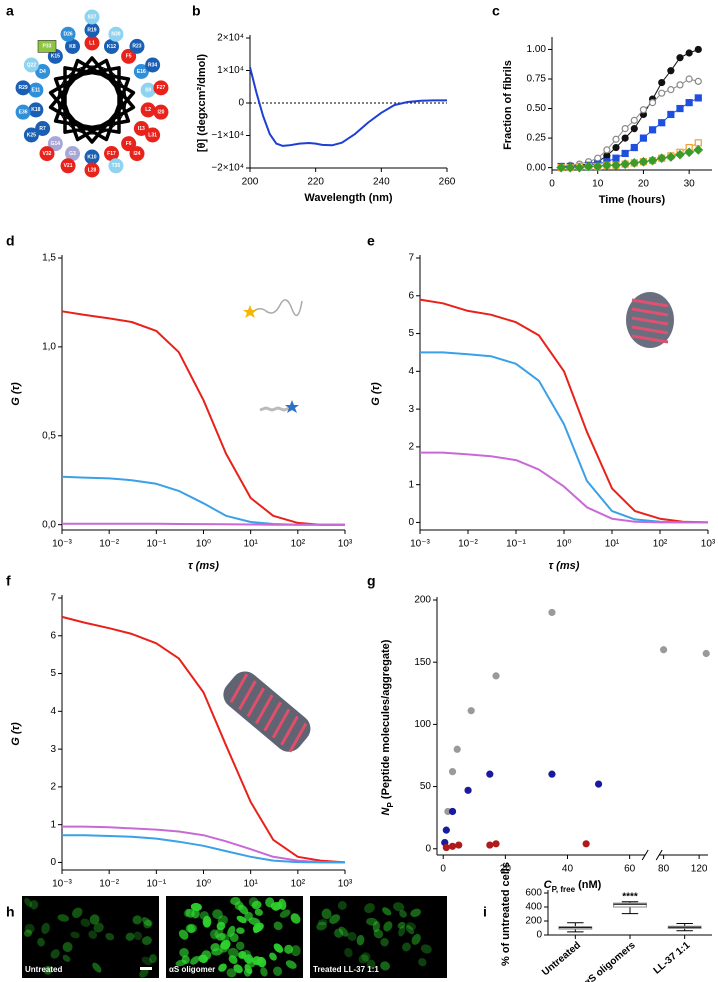 The height and width of the screenshot is (982, 718). Describe the element at coordinates (53, 711) in the screenshot. I see `y-tick-label: 4` at that location.